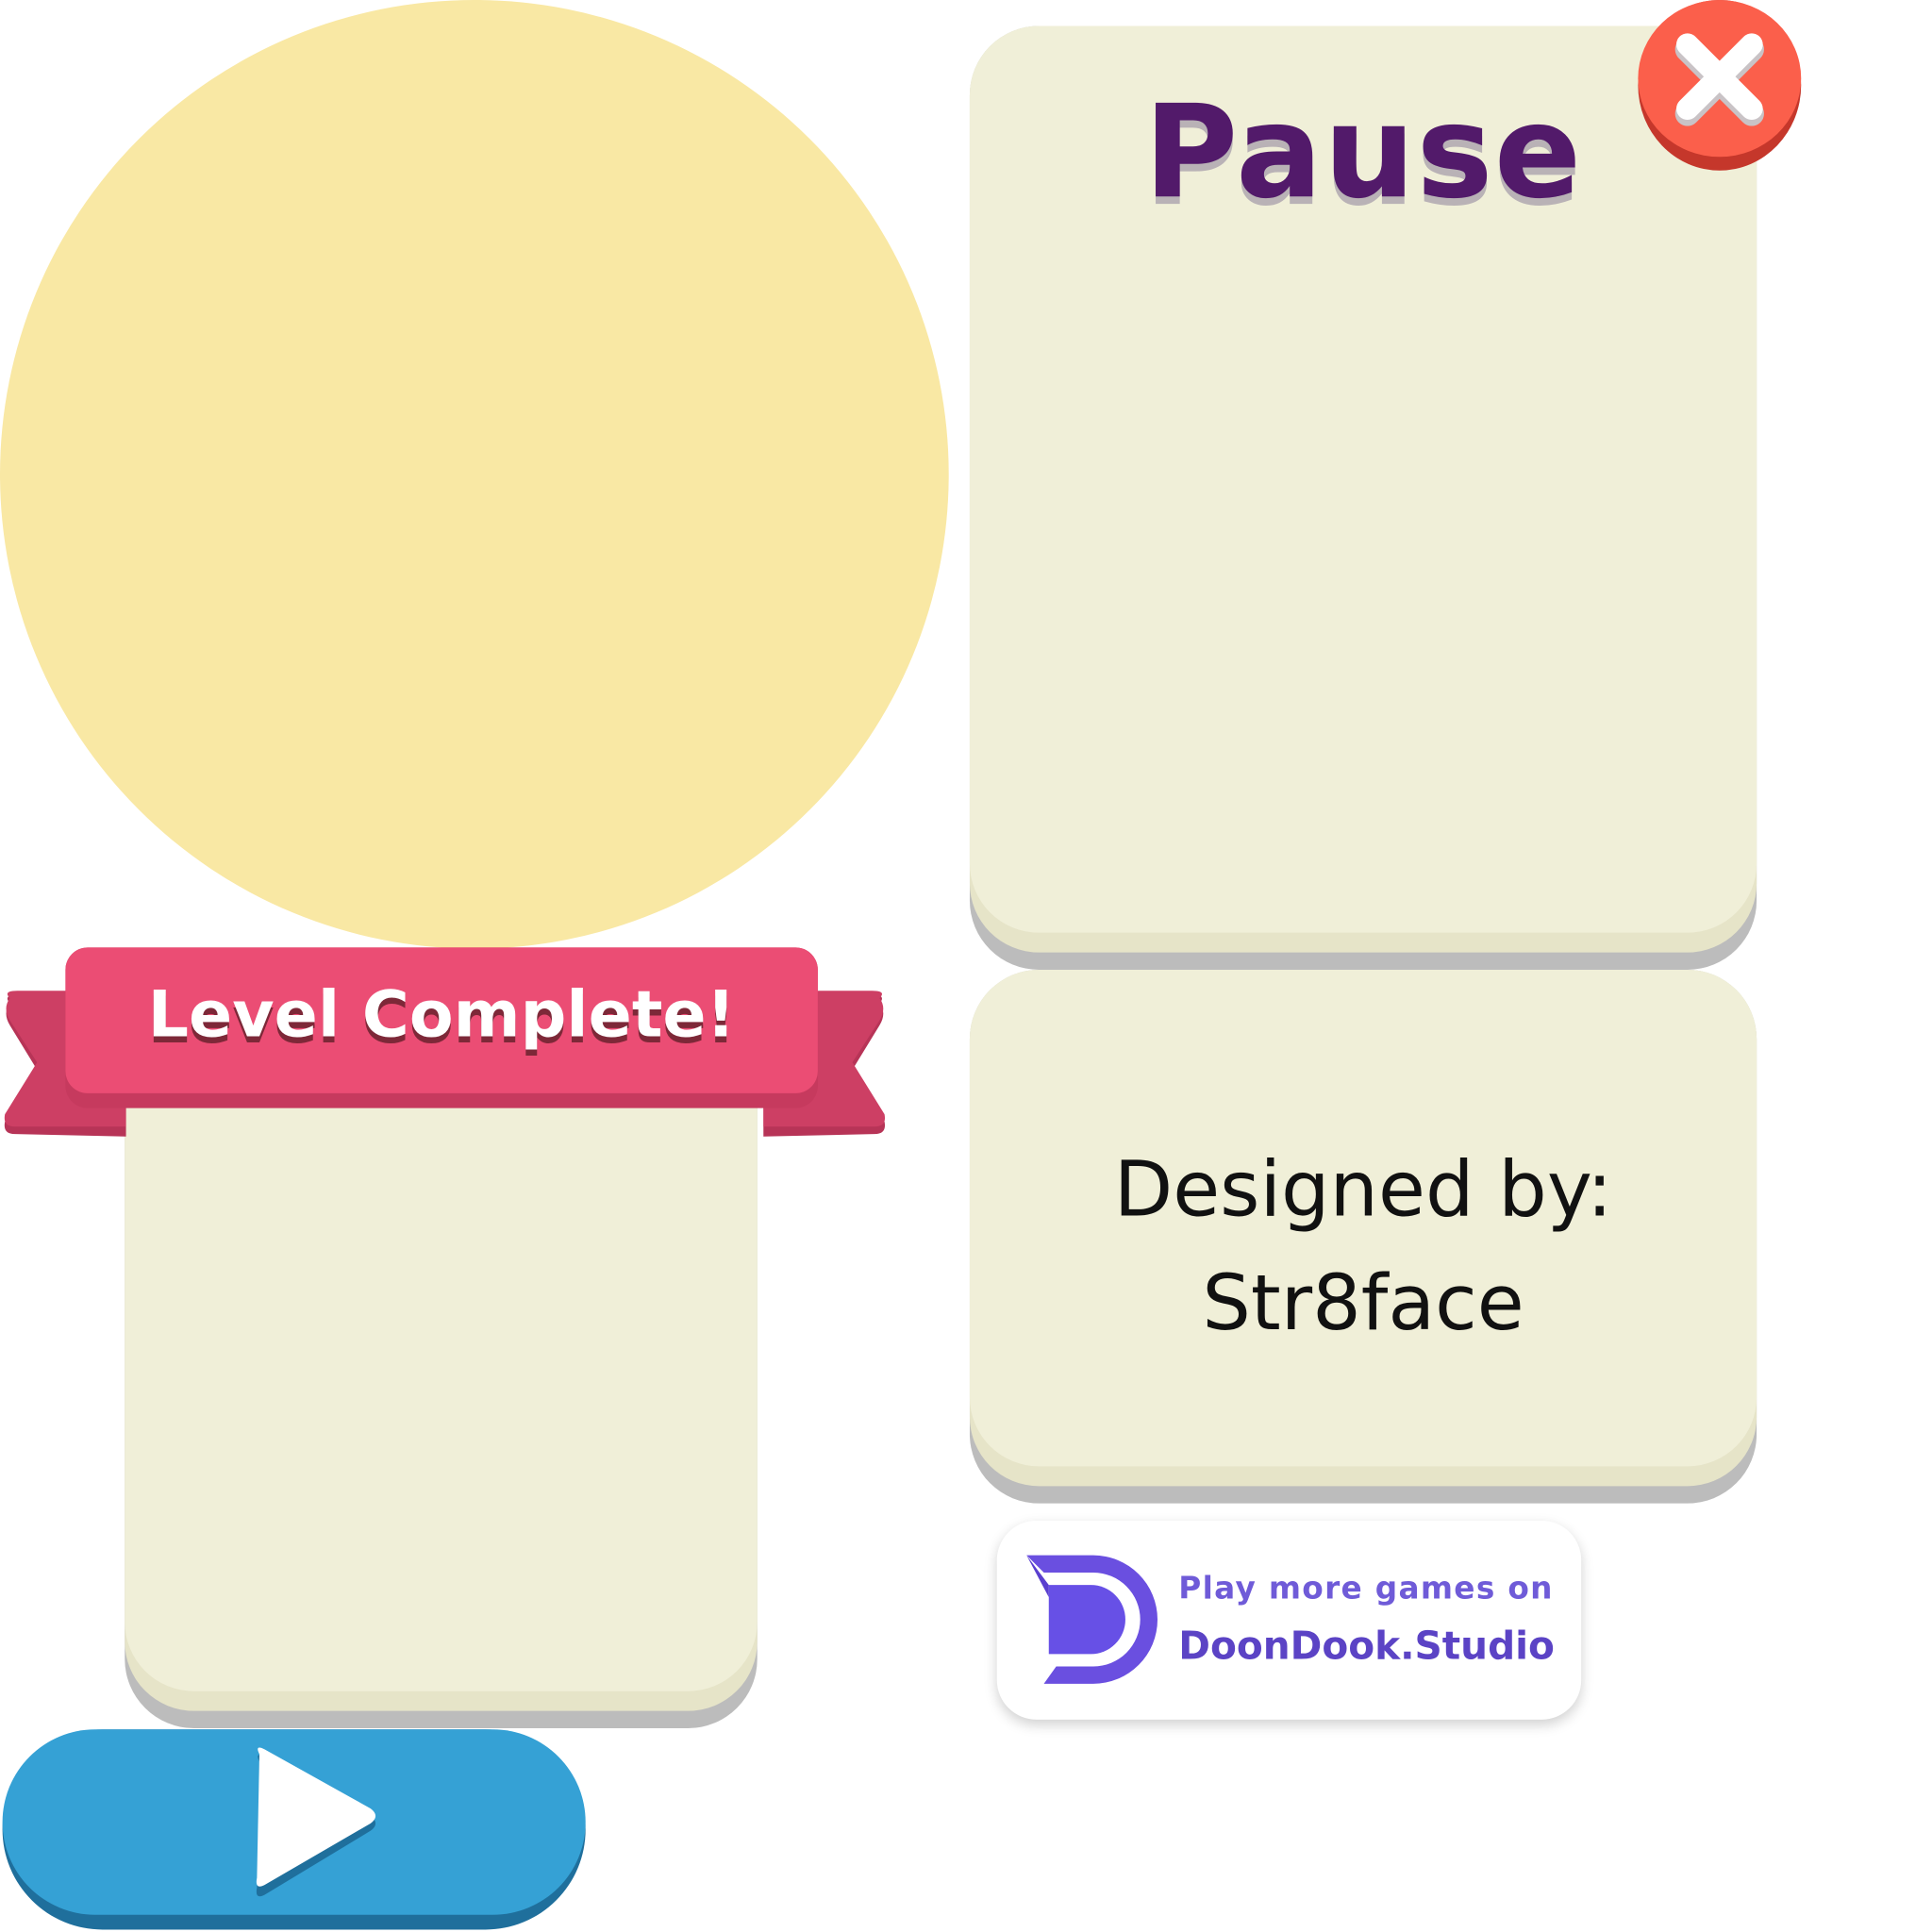  Describe the element at coordinates (1363, 152) in the screenshot. I see `pause-title: Pause` at that location.